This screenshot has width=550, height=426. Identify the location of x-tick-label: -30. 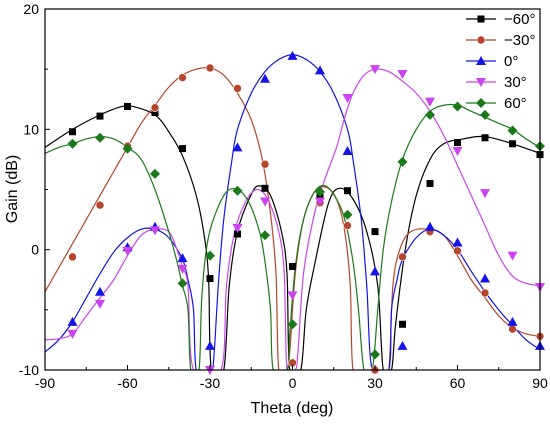
(210, 383).